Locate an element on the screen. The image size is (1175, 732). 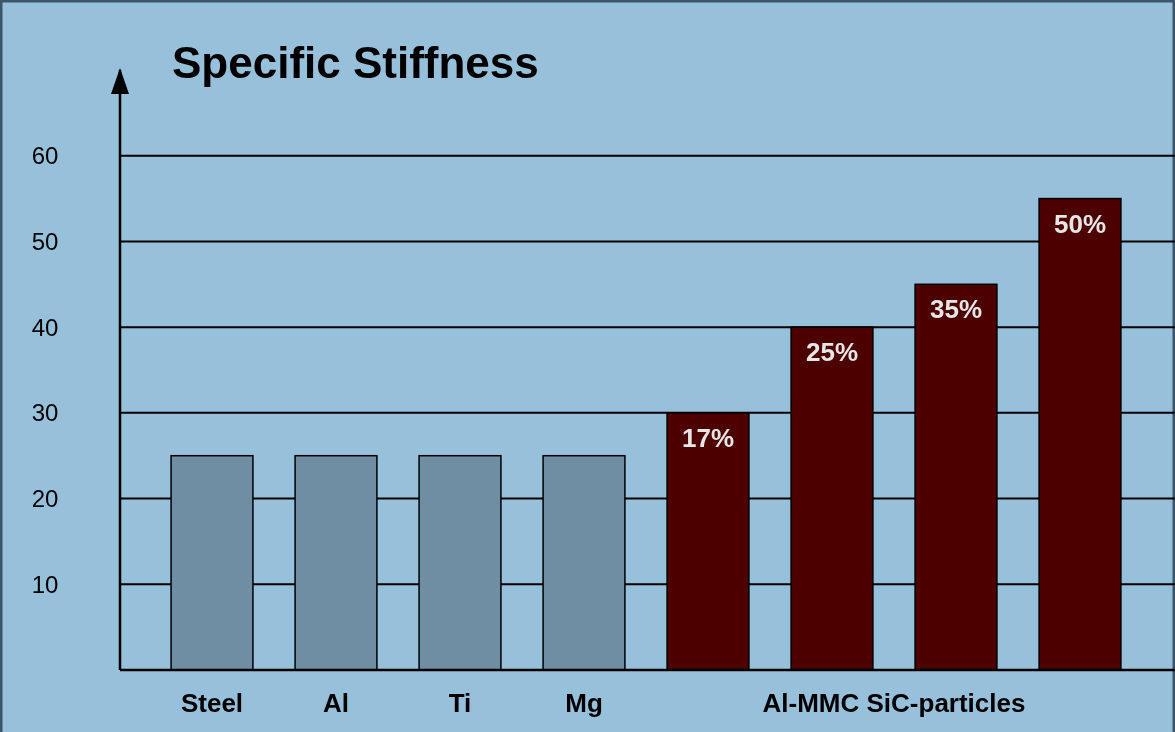
x-tick-label: Al is located at coordinates (336, 703).